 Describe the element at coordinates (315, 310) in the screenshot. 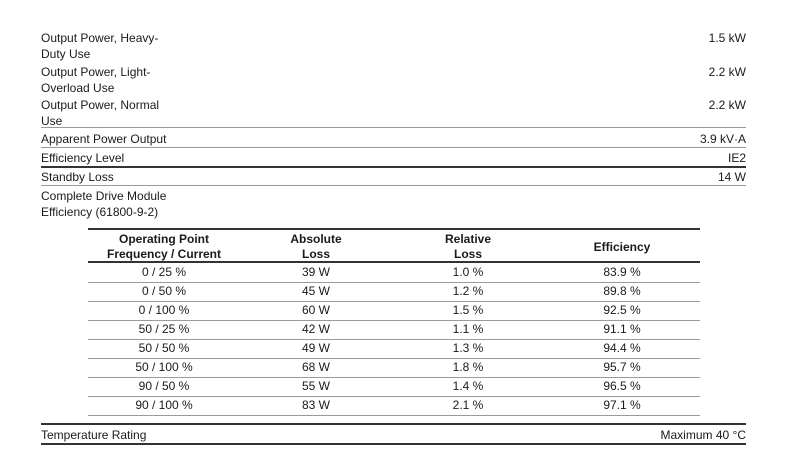

I see `cell-absolute-loss: 60 W` at that location.